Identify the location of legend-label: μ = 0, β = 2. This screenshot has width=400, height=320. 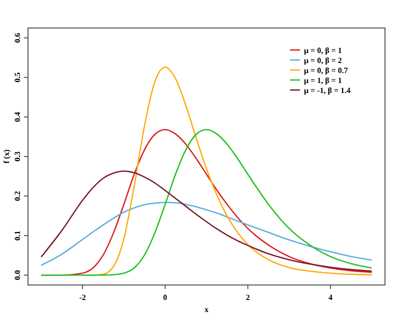
(323, 60).